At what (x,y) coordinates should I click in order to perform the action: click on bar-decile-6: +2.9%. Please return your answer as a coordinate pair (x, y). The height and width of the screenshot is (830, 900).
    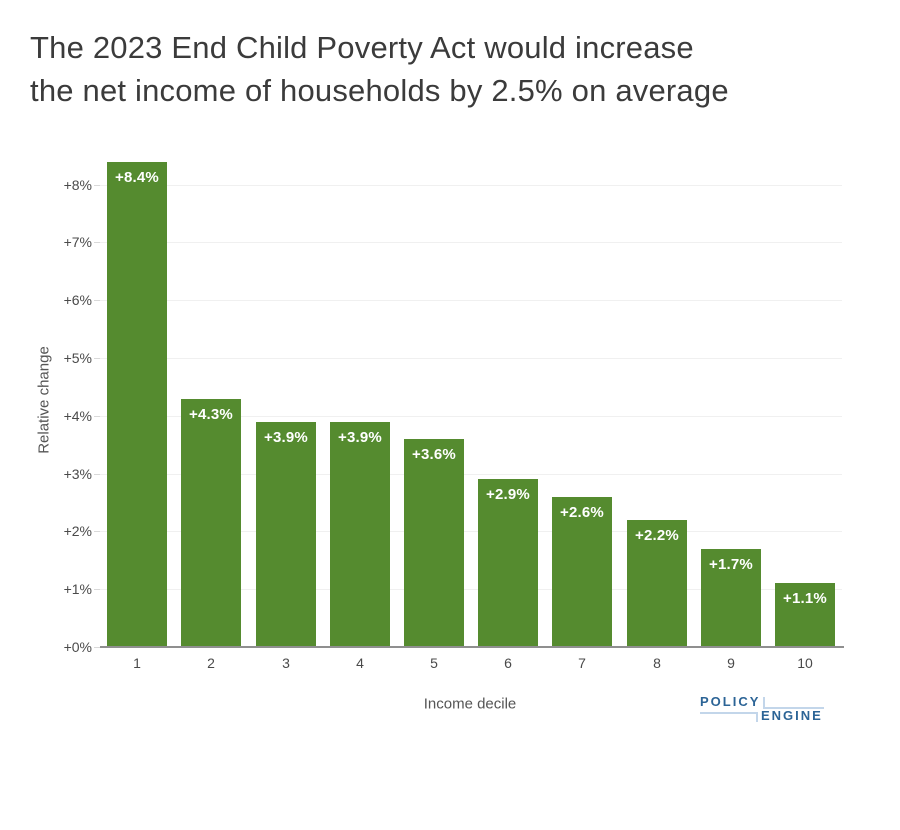
    Looking at the image, I should click on (508, 563).